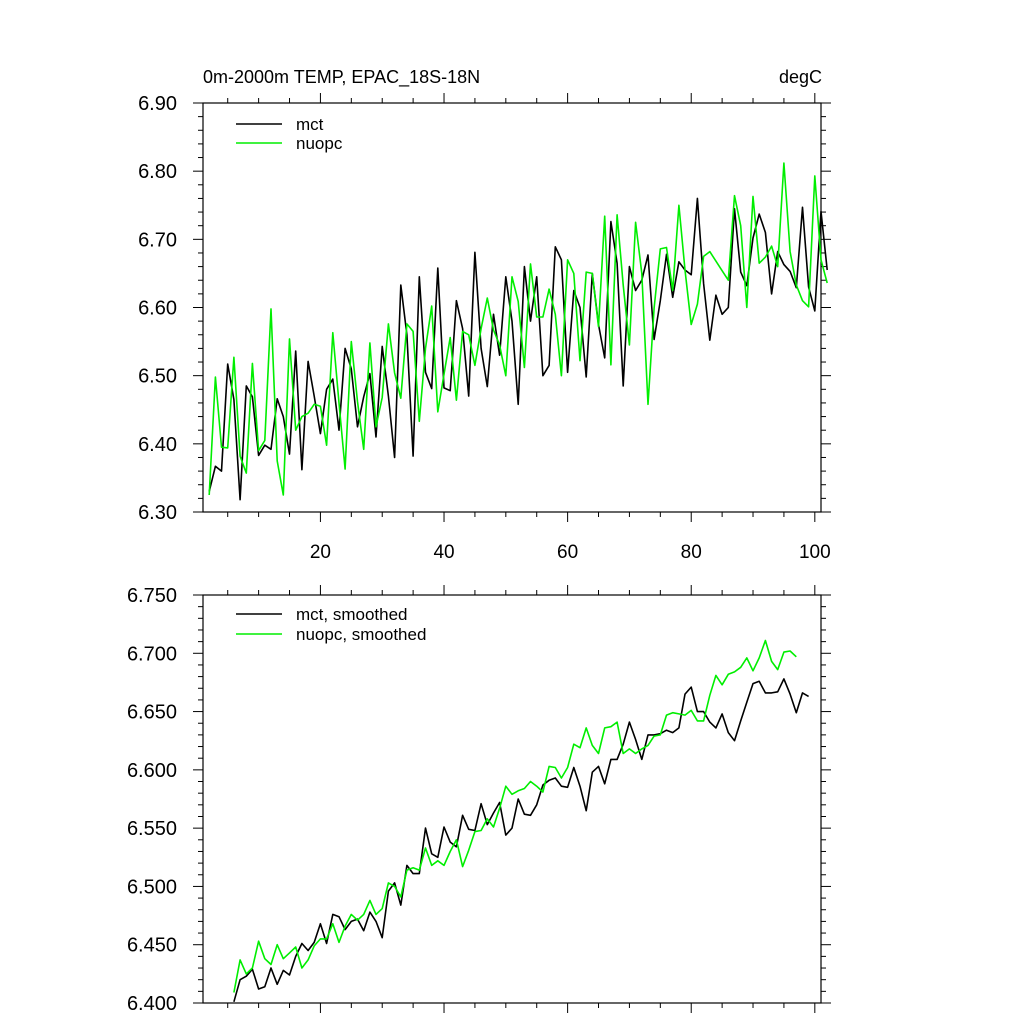 Image resolution: width=1024 pixels, height=1024 pixels. What do you see at coordinates (567, 552) in the screenshot?
I see `x-tick-label: 60` at bounding box center [567, 552].